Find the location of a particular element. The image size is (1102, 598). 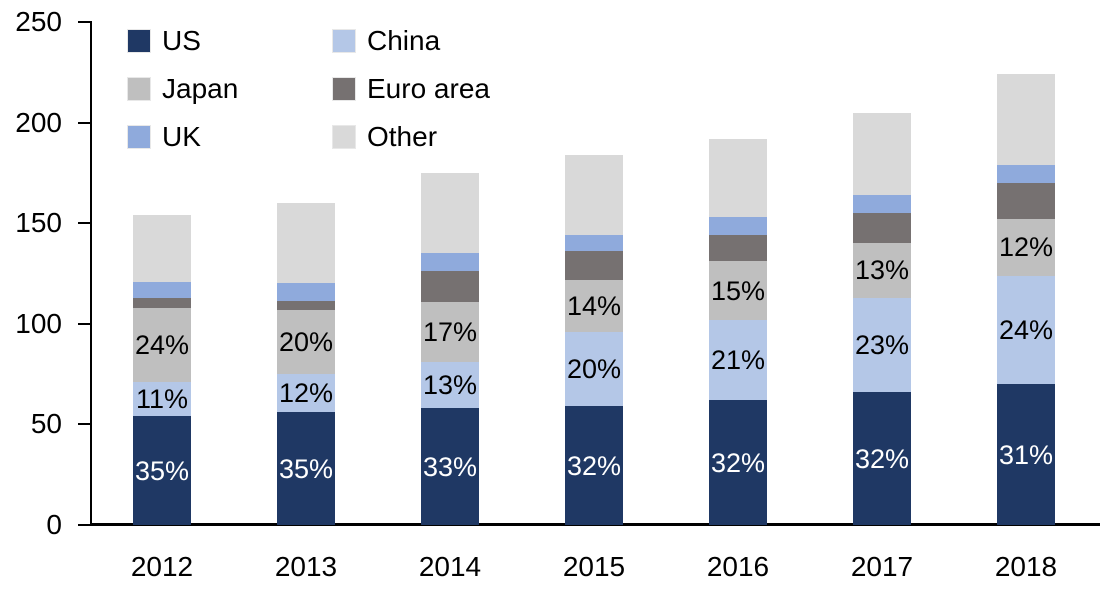

bar-segment-china-2017 is located at coordinates (882, 345).